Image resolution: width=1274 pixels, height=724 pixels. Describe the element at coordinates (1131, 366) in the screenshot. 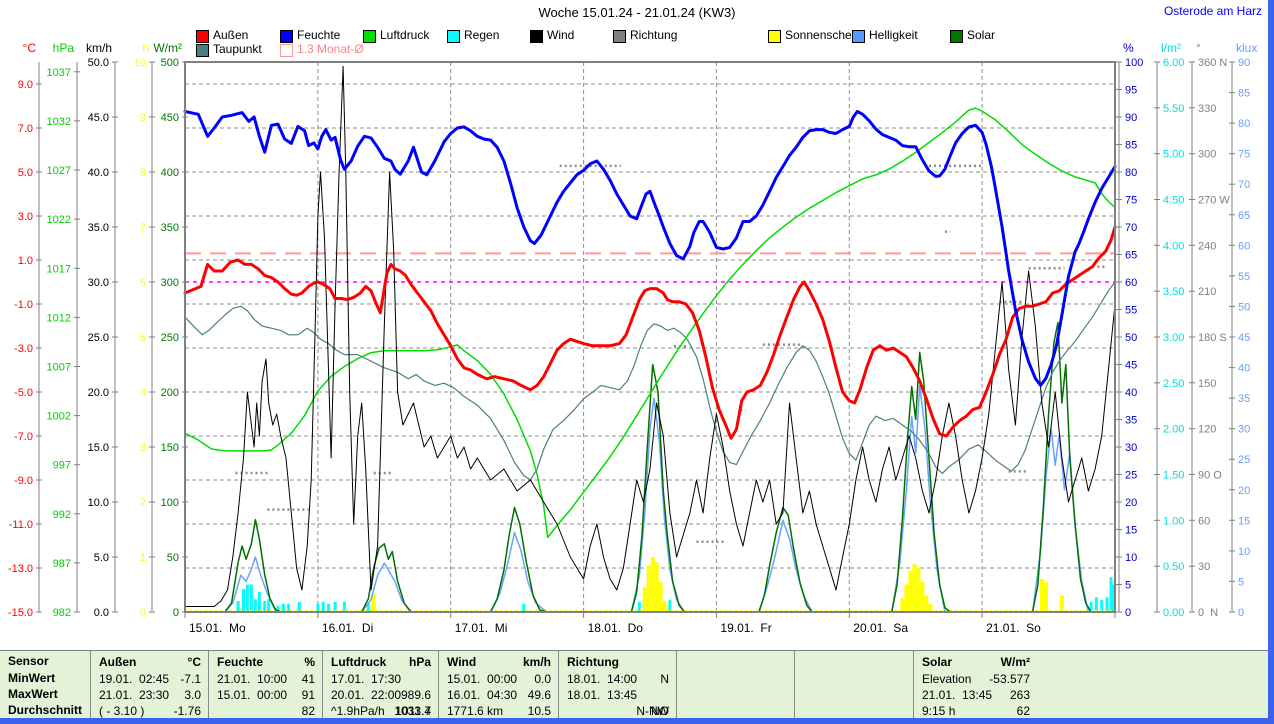

I see `svg-text: 45` at that location.